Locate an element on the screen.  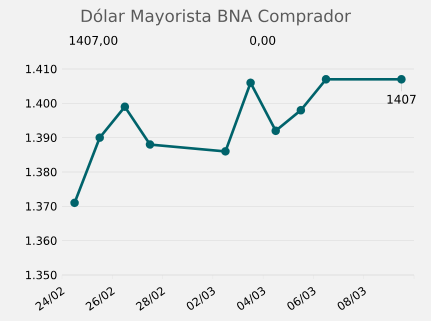
y-tick-label: 1.390 is located at coordinates (41, 137).